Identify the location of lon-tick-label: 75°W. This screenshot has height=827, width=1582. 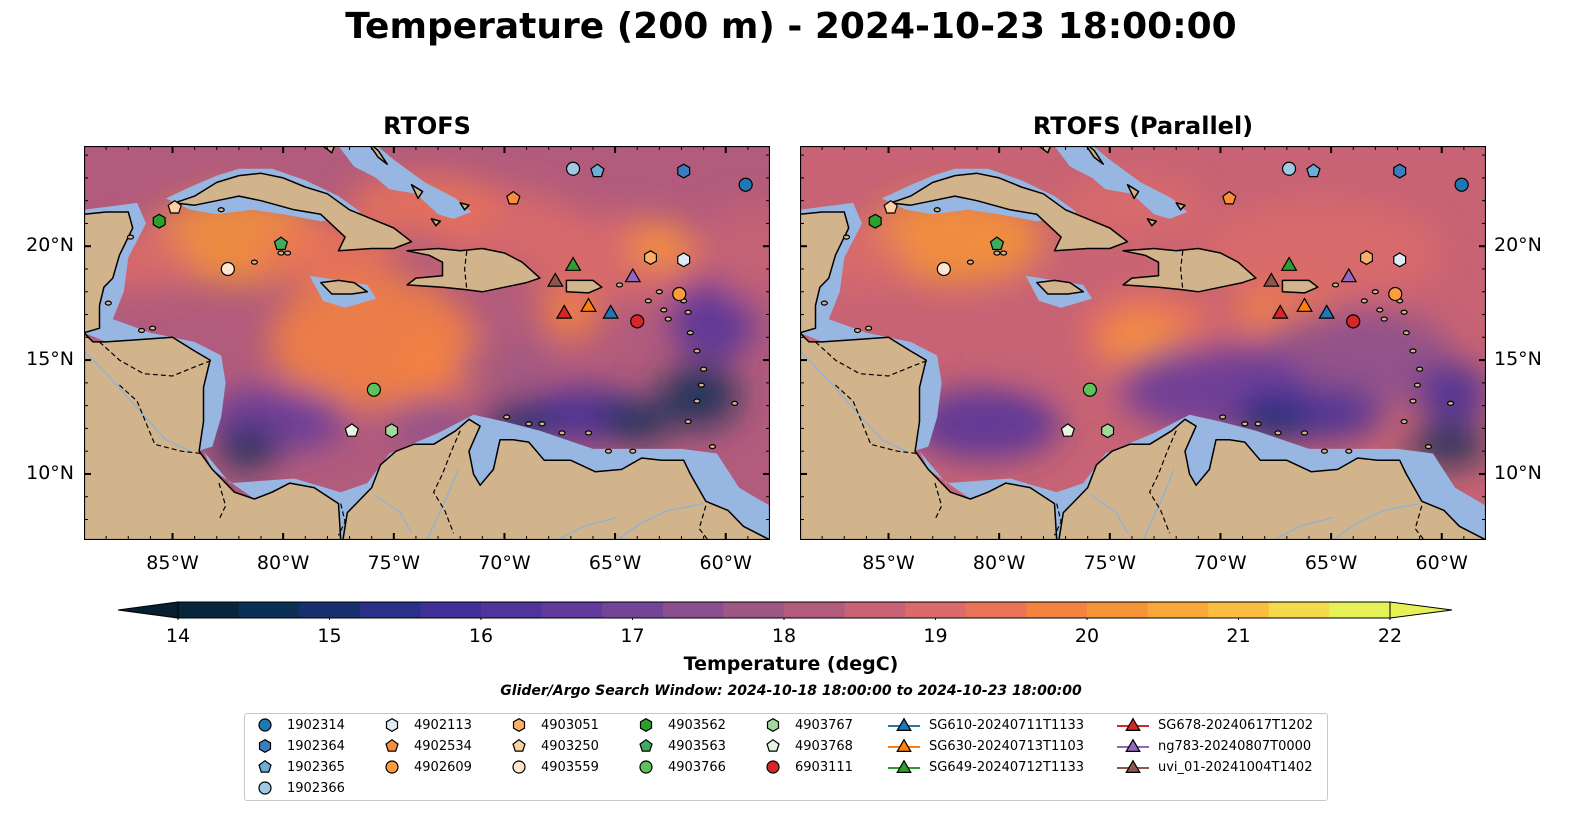
(1110, 563).